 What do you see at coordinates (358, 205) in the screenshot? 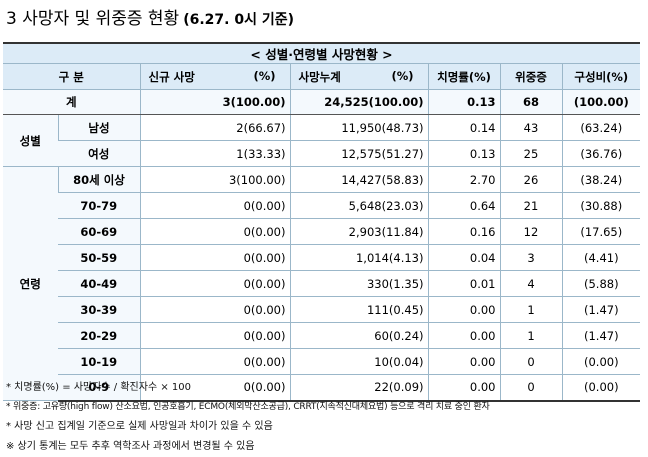
I see `cell-cum: 5,648(23.03)` at bounding box center [358, 205].